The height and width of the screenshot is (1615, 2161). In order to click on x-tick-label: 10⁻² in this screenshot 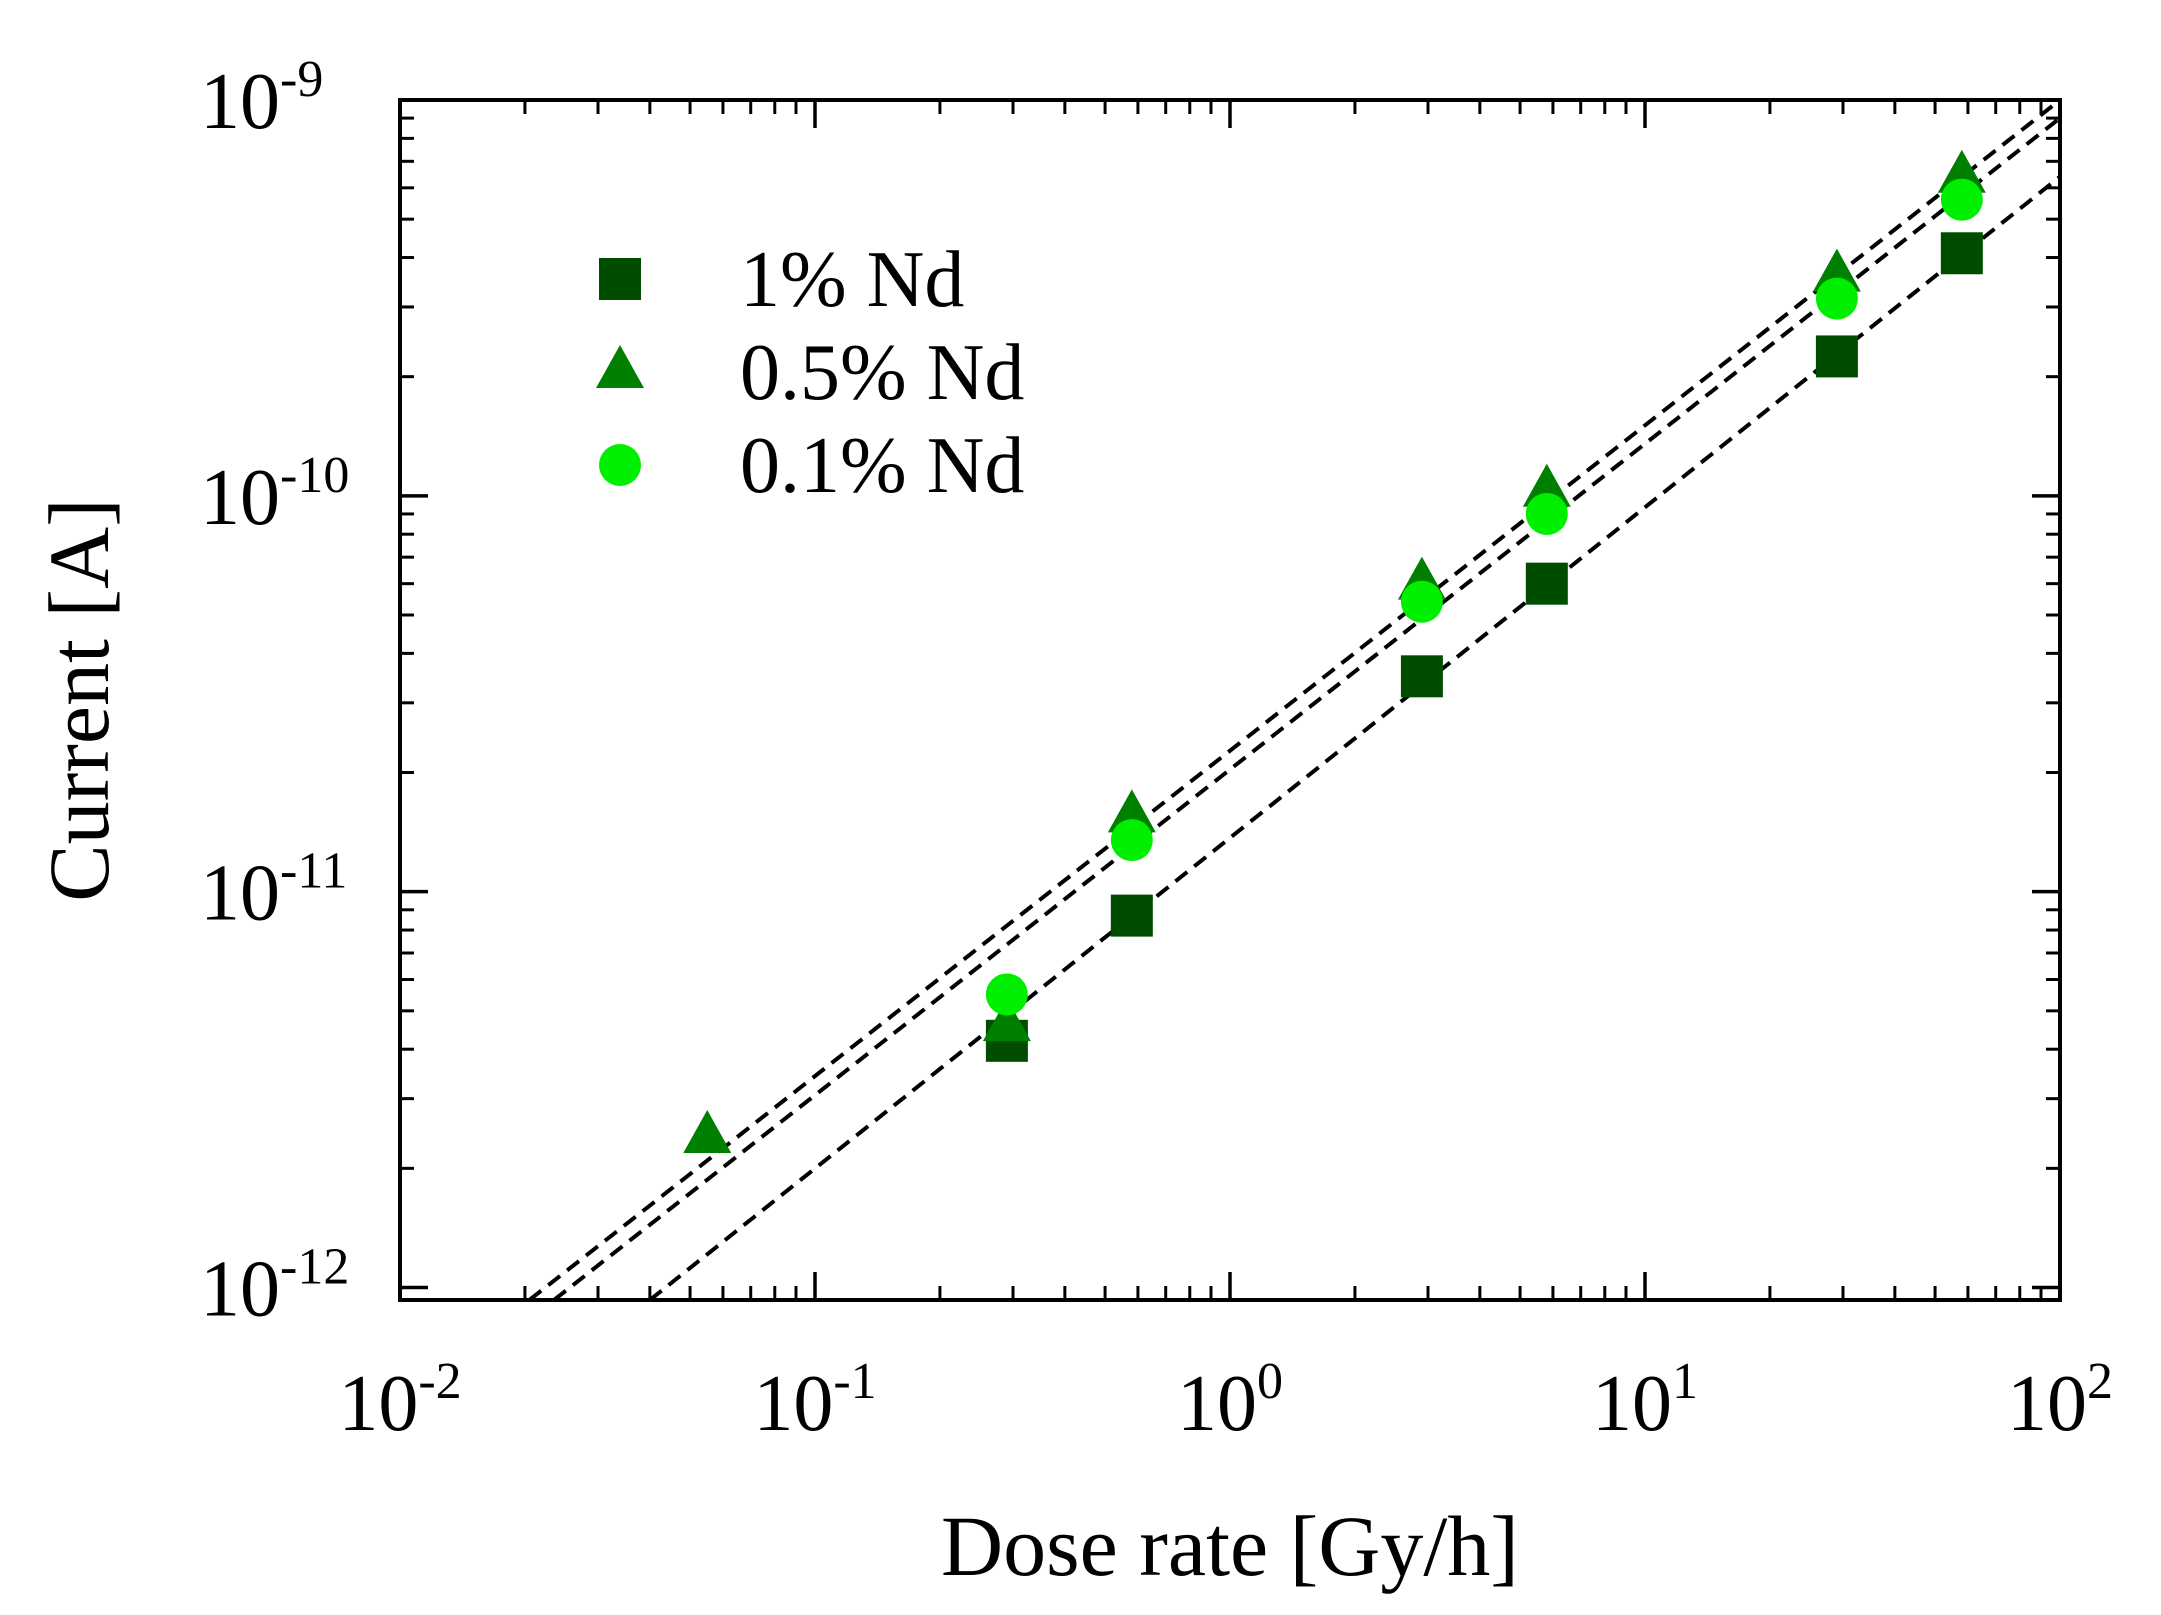, I will do `click(399, 1400)`.